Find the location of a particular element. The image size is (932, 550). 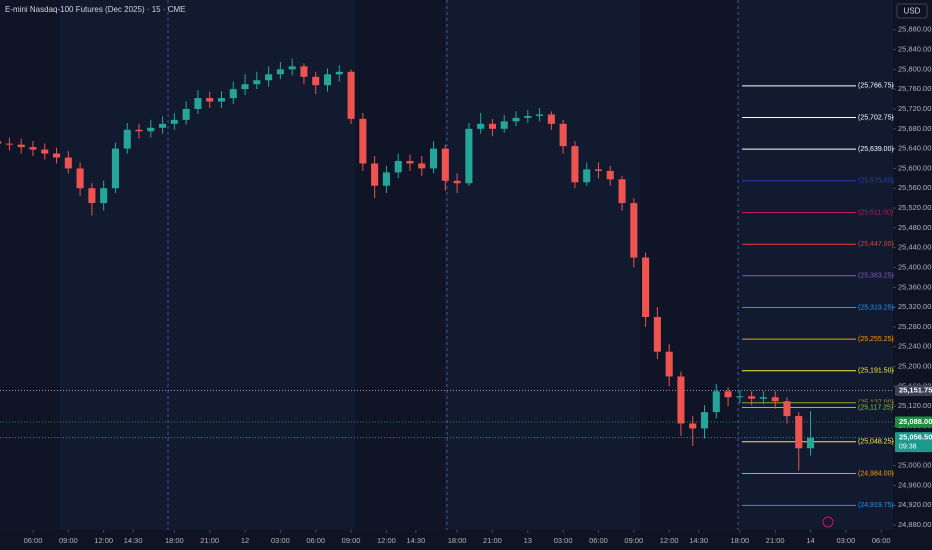

level-label: (24,984.00) is located at coordinates (876, 473).